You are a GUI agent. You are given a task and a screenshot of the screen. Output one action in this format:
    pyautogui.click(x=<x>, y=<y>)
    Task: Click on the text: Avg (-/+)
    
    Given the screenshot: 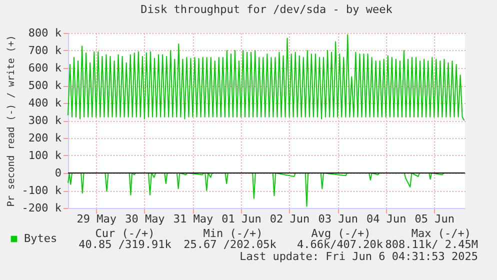 What is the action you would take?
    pyautogui.click(x=341, y=233)
    